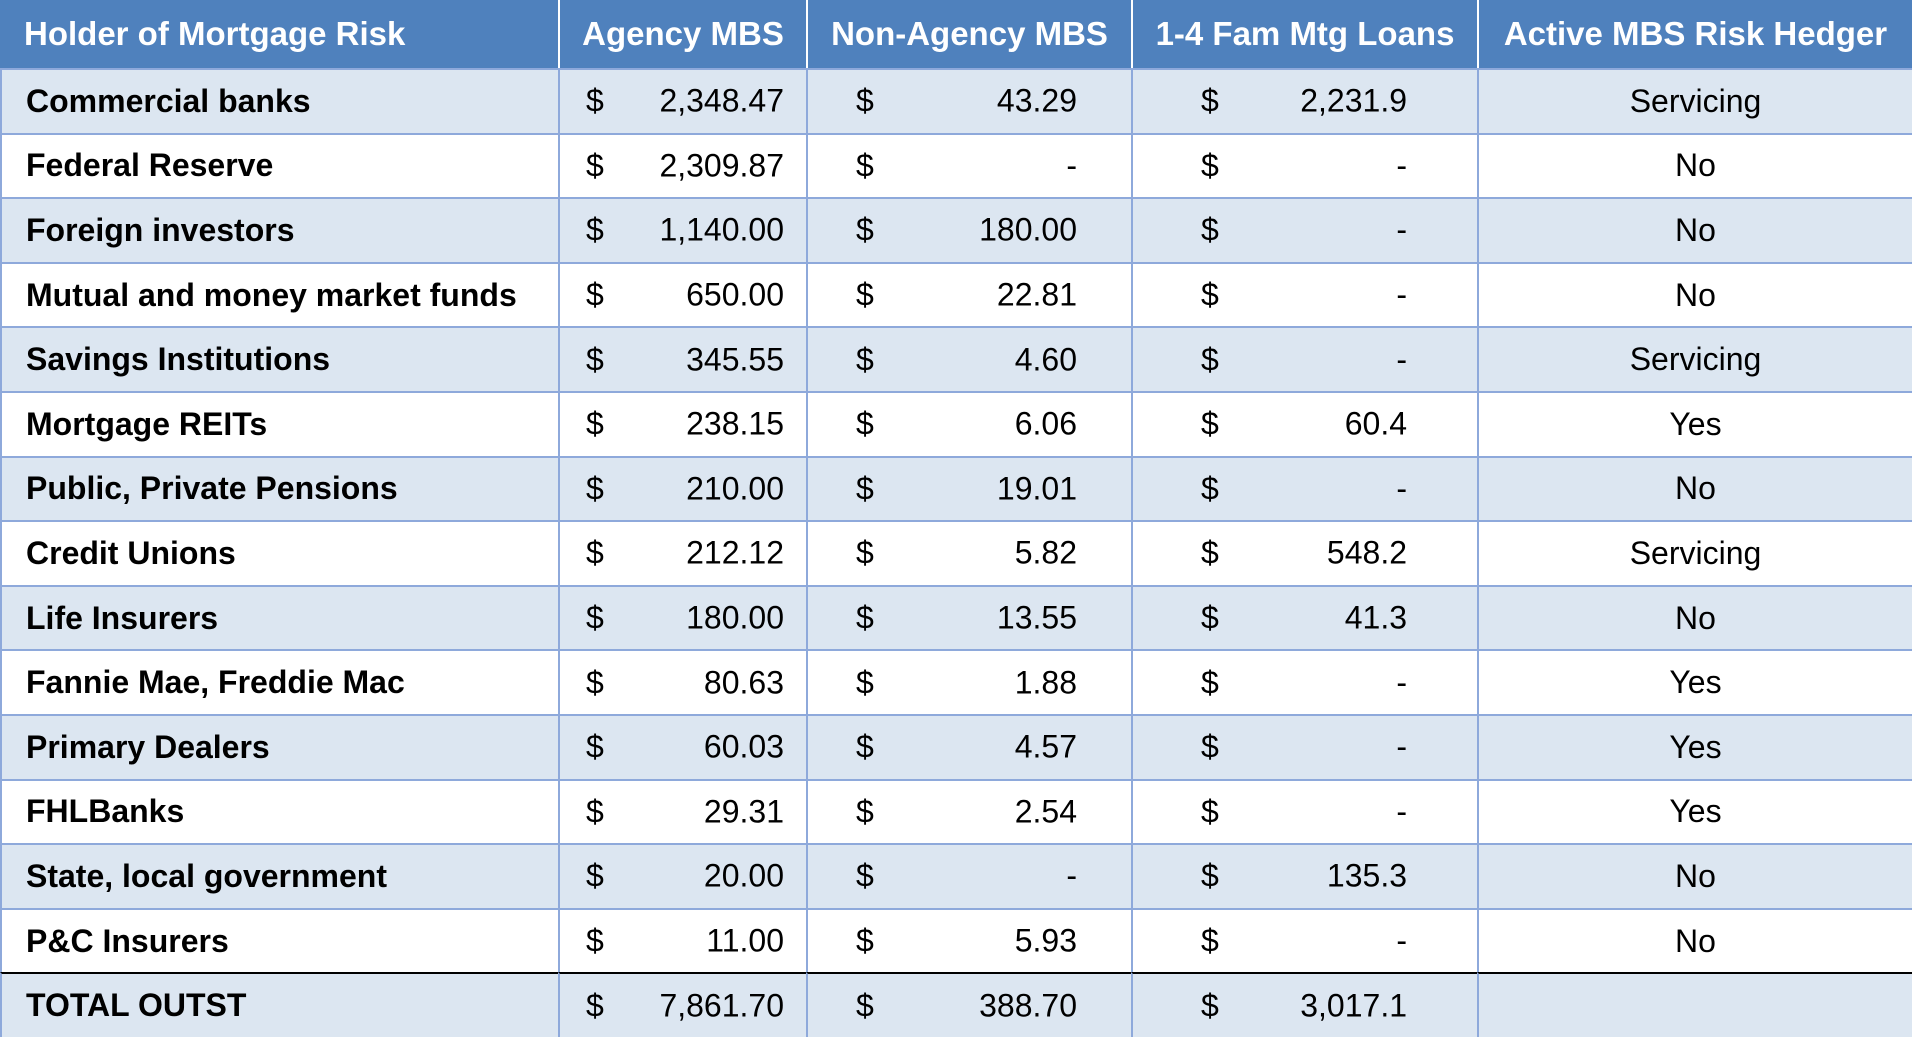  Describe the element at coordinates (1045, 940) in the screenshot. I see `amount-value: 5.93` at that location.